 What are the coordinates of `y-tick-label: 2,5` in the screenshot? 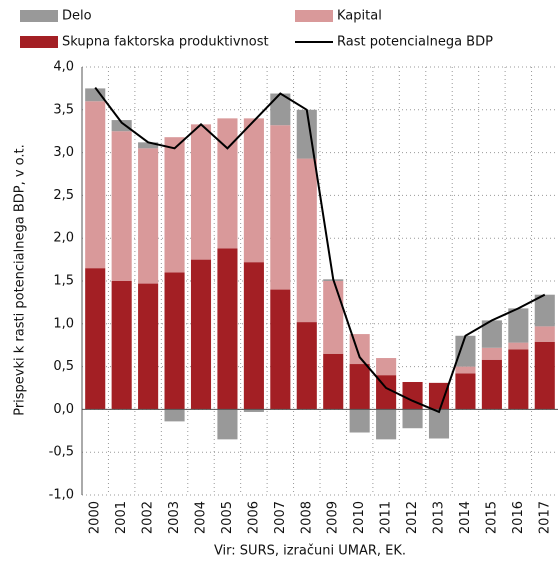 It's located at (63, 195).